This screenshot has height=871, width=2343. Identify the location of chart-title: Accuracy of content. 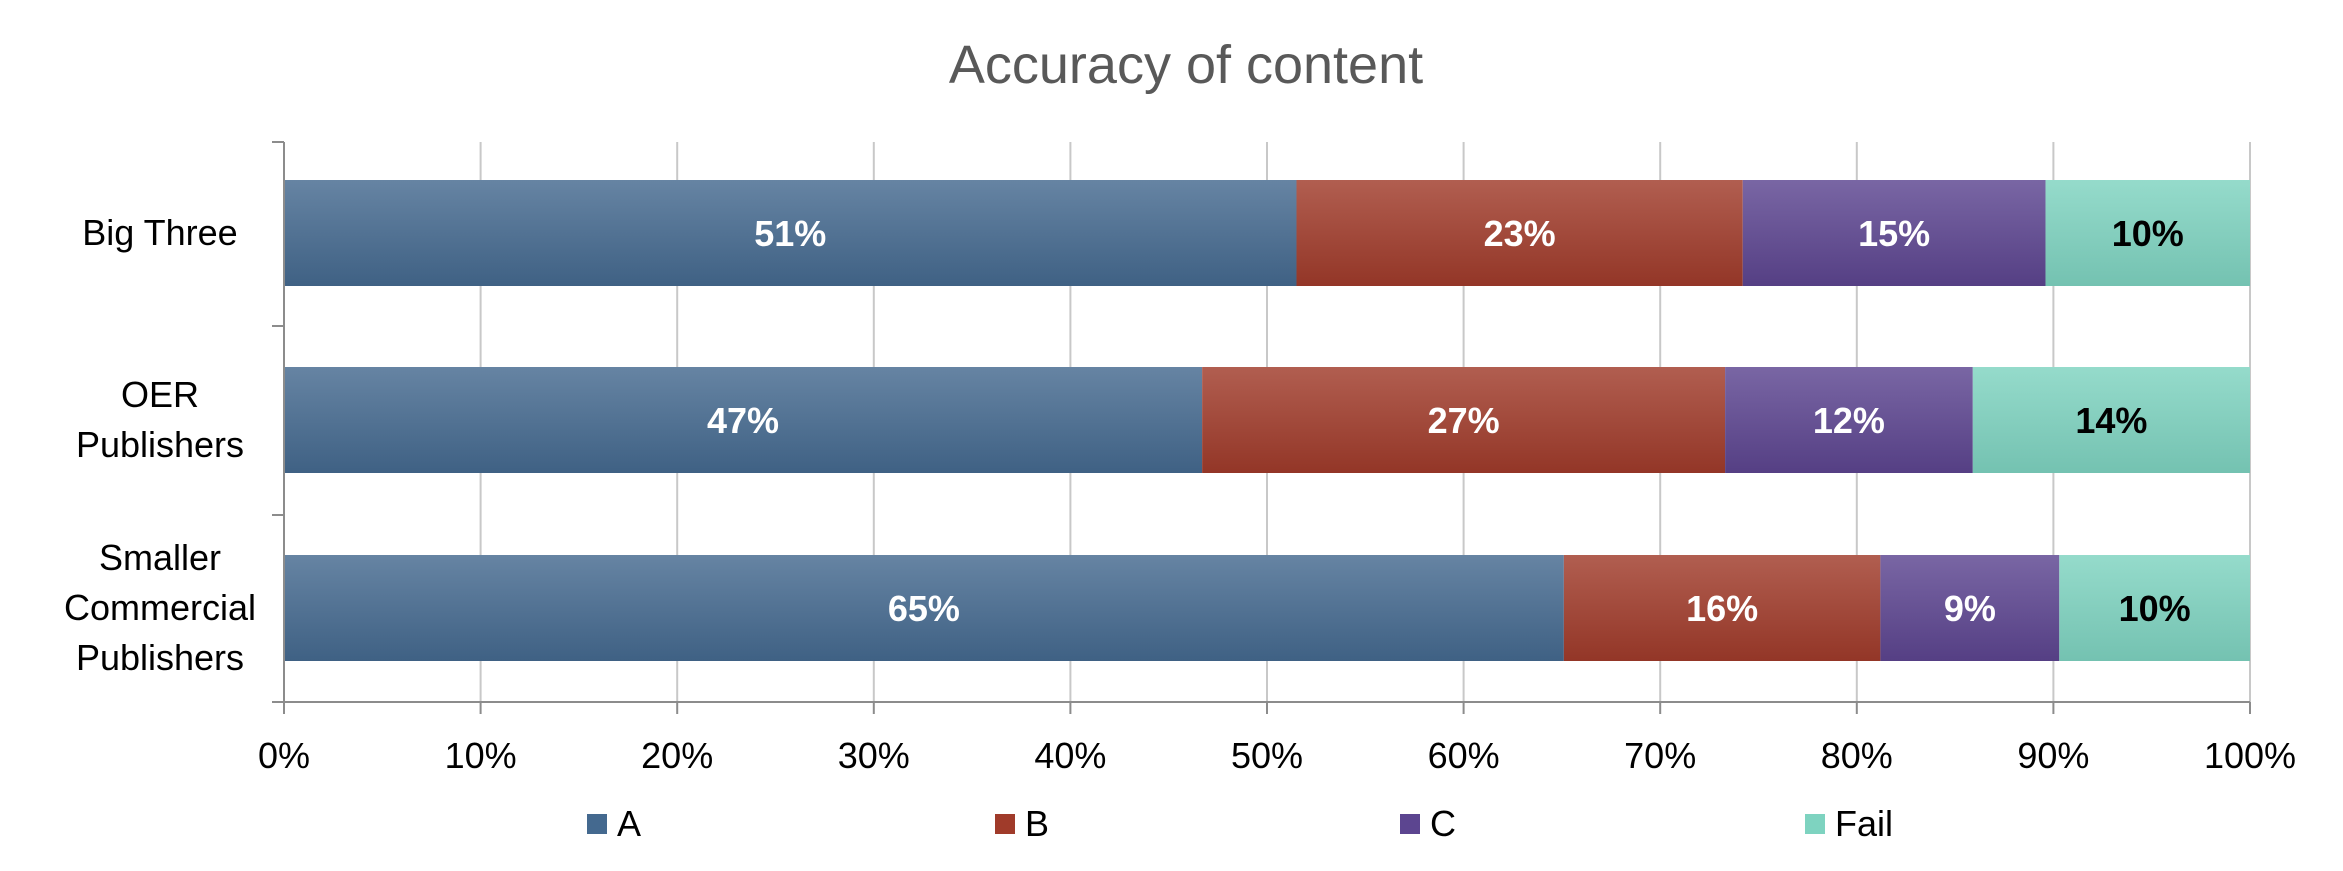
(1186, 65).